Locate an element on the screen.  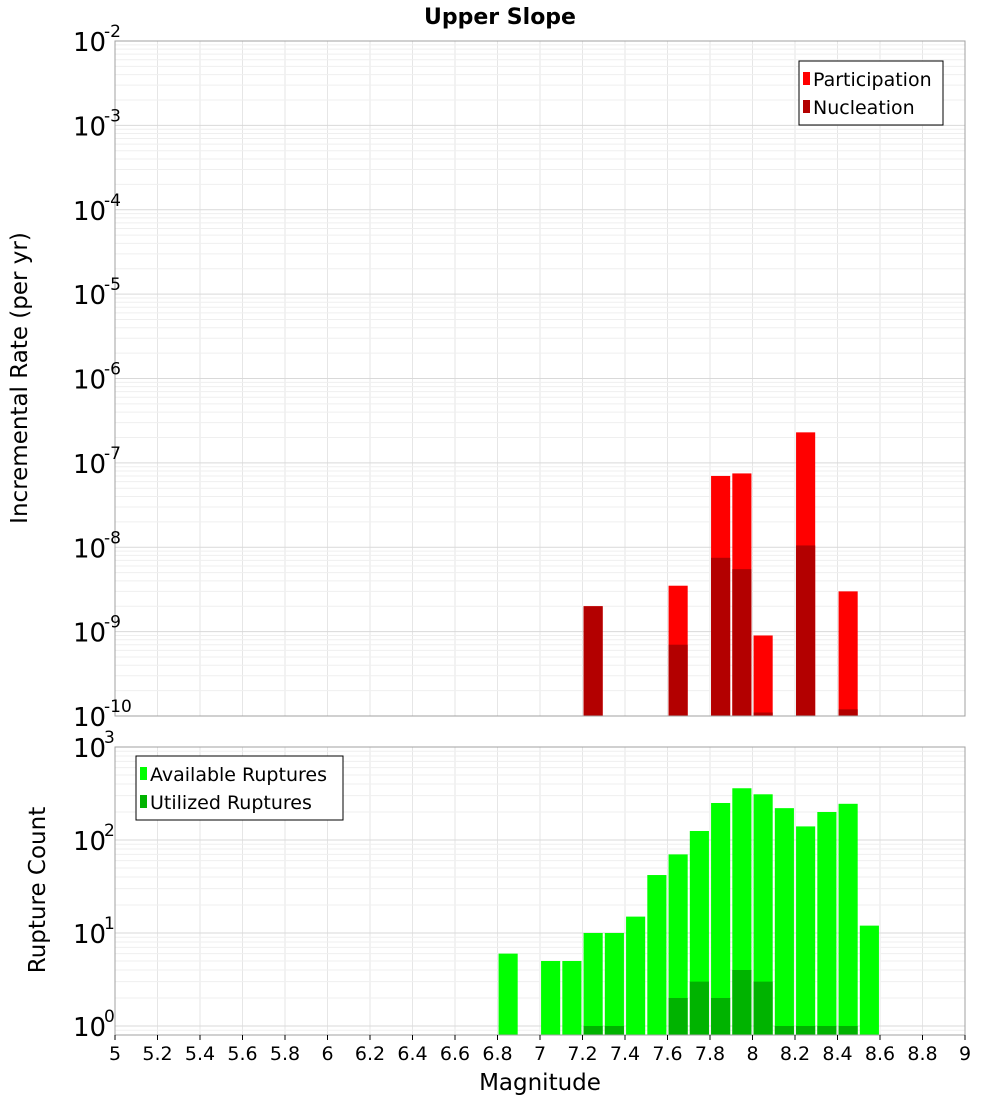
top-legend-label: Nucleation is located at coordinates (864, 108).